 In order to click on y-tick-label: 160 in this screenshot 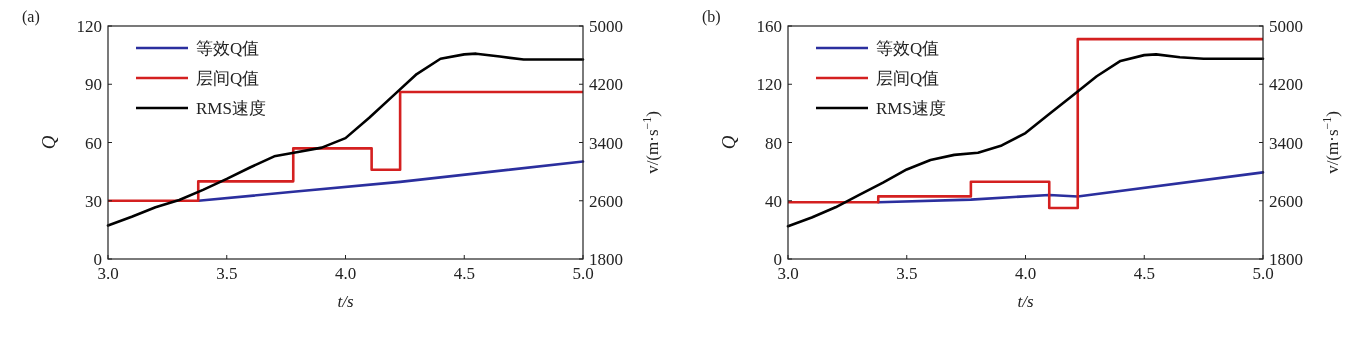, I will do `click(769, 26)`.